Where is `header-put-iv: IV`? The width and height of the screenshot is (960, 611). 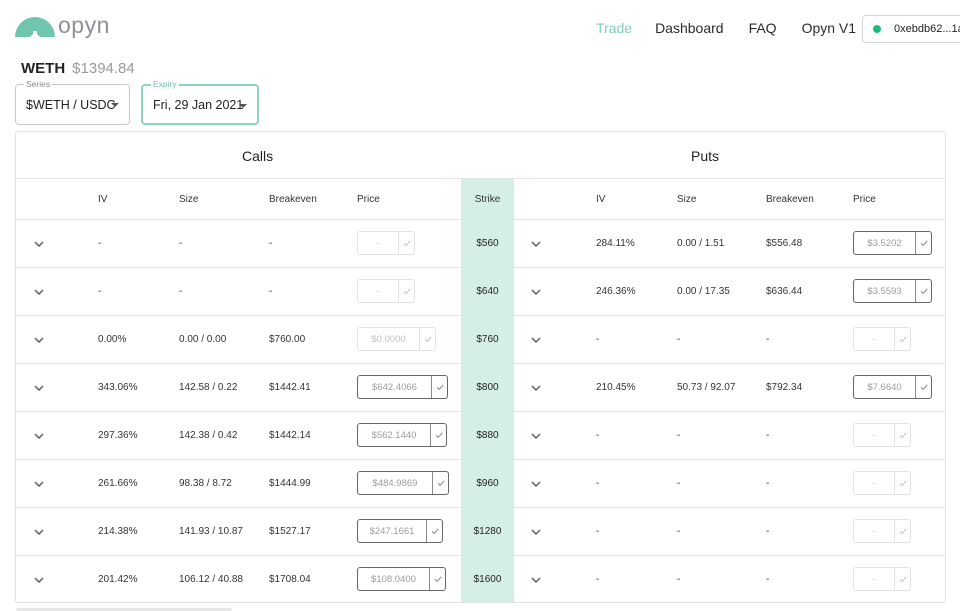
header-put-iv: IV is located at coordinates (601, 199).